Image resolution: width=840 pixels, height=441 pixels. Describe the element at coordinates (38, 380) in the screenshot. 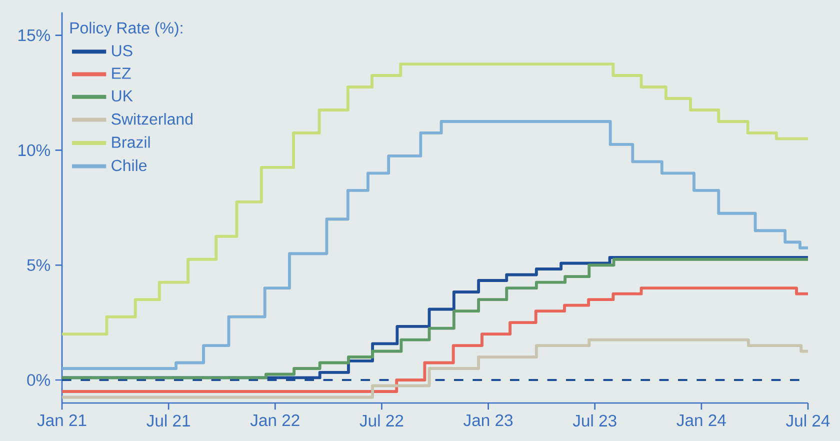

I see `y-tick-label: 0%` at that location.